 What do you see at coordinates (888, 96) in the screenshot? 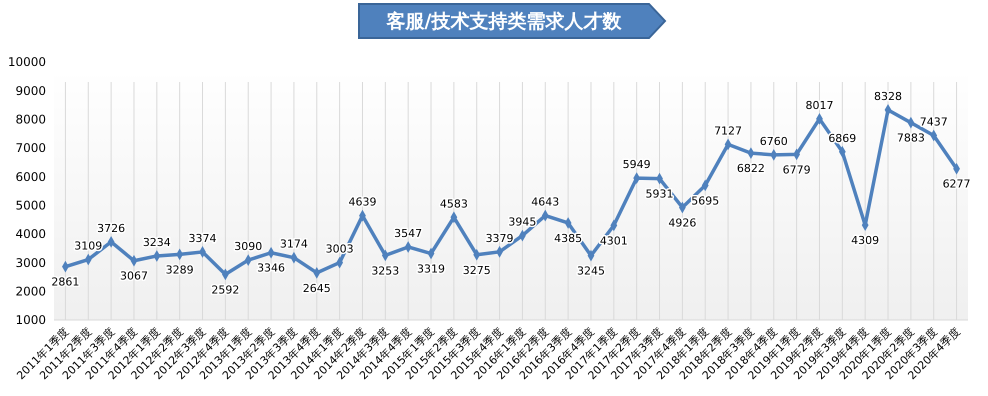
I see `data-label: 8328` at bounding box center [888, 96].